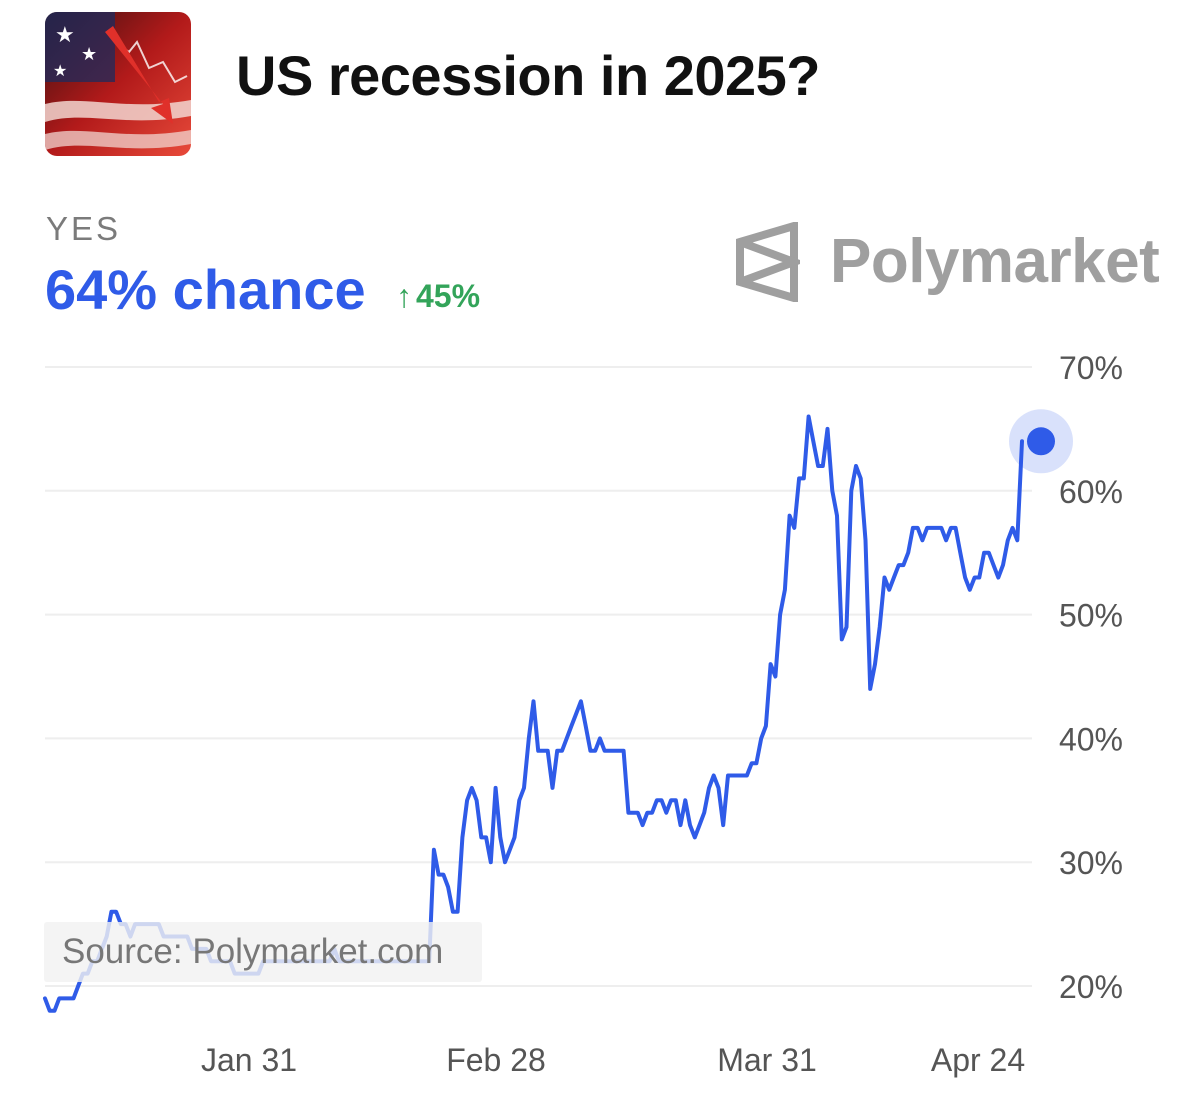  What do you see at coordinates (1091, 492) in the screenshot?
I see `y-tick-label: 60%` at bounding box center [1091, 492].